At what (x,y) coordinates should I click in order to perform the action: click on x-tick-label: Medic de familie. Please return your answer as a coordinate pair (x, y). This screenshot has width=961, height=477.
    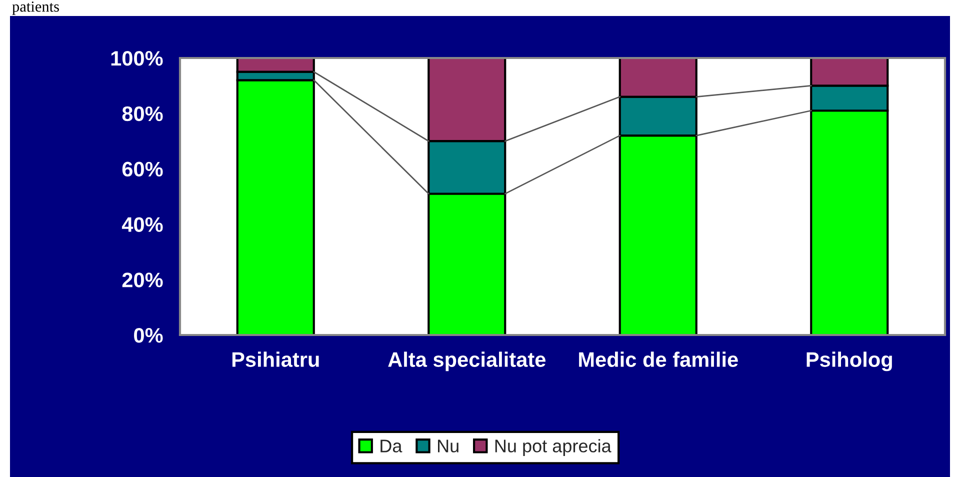
    Looking at the image, I should click on (658, 359).